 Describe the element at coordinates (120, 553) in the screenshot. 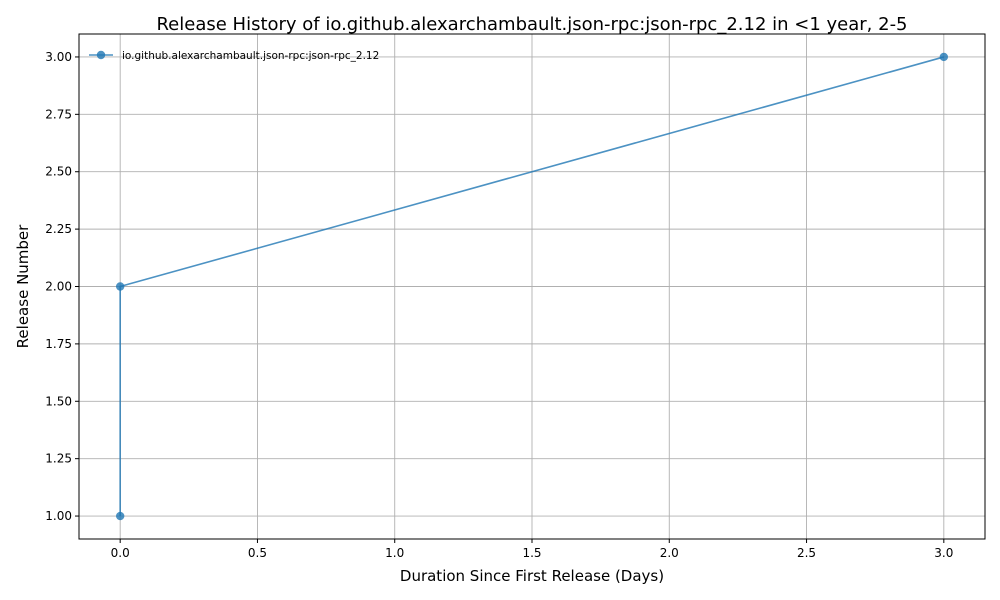

I see `x-tick-label: 0.0` at that location.